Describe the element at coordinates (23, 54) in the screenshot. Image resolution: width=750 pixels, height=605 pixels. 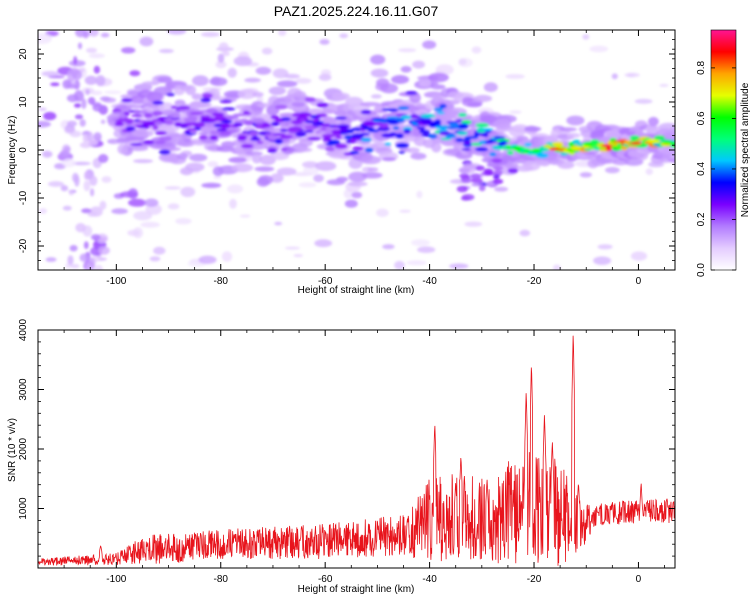
I see `spectrogram-ytick-label: 20` at that location.